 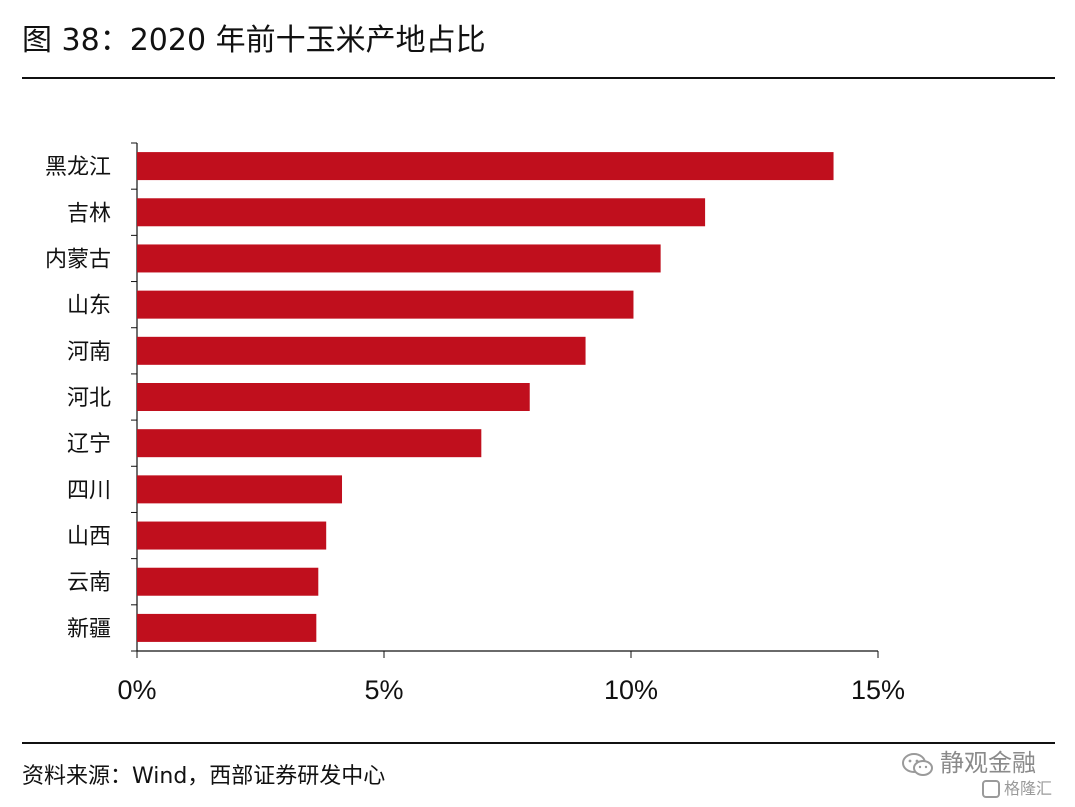 What do you see at coordinates (78, 259) in the screenshot?
I see `category-label: 内蒙古` at bounding box center [78, 259].